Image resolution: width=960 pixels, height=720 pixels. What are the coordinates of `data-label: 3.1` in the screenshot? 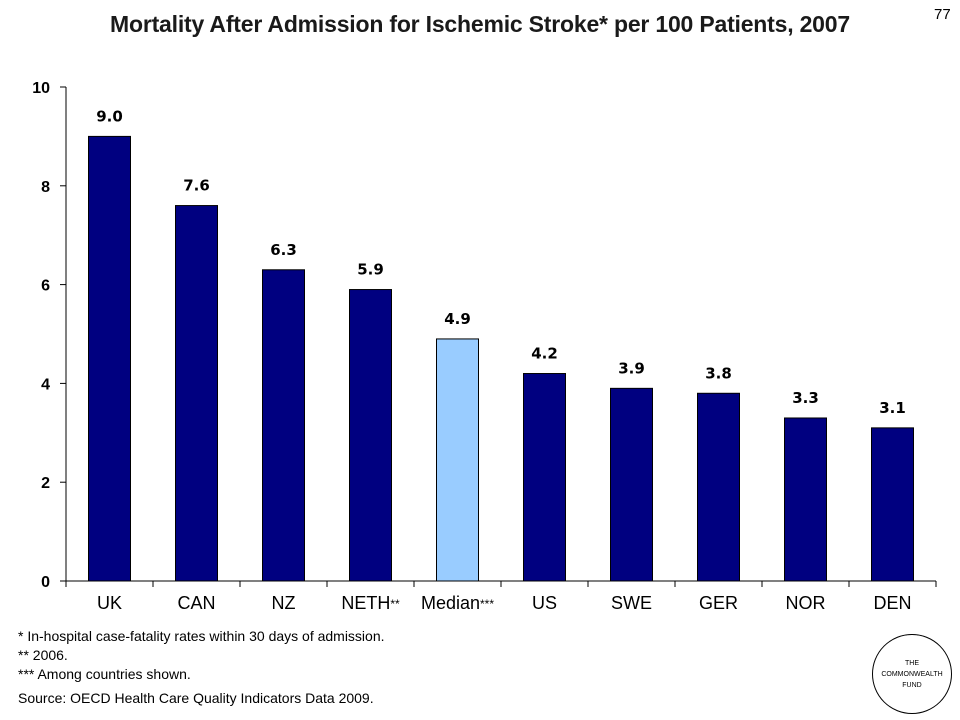 It's located at (892, 408).